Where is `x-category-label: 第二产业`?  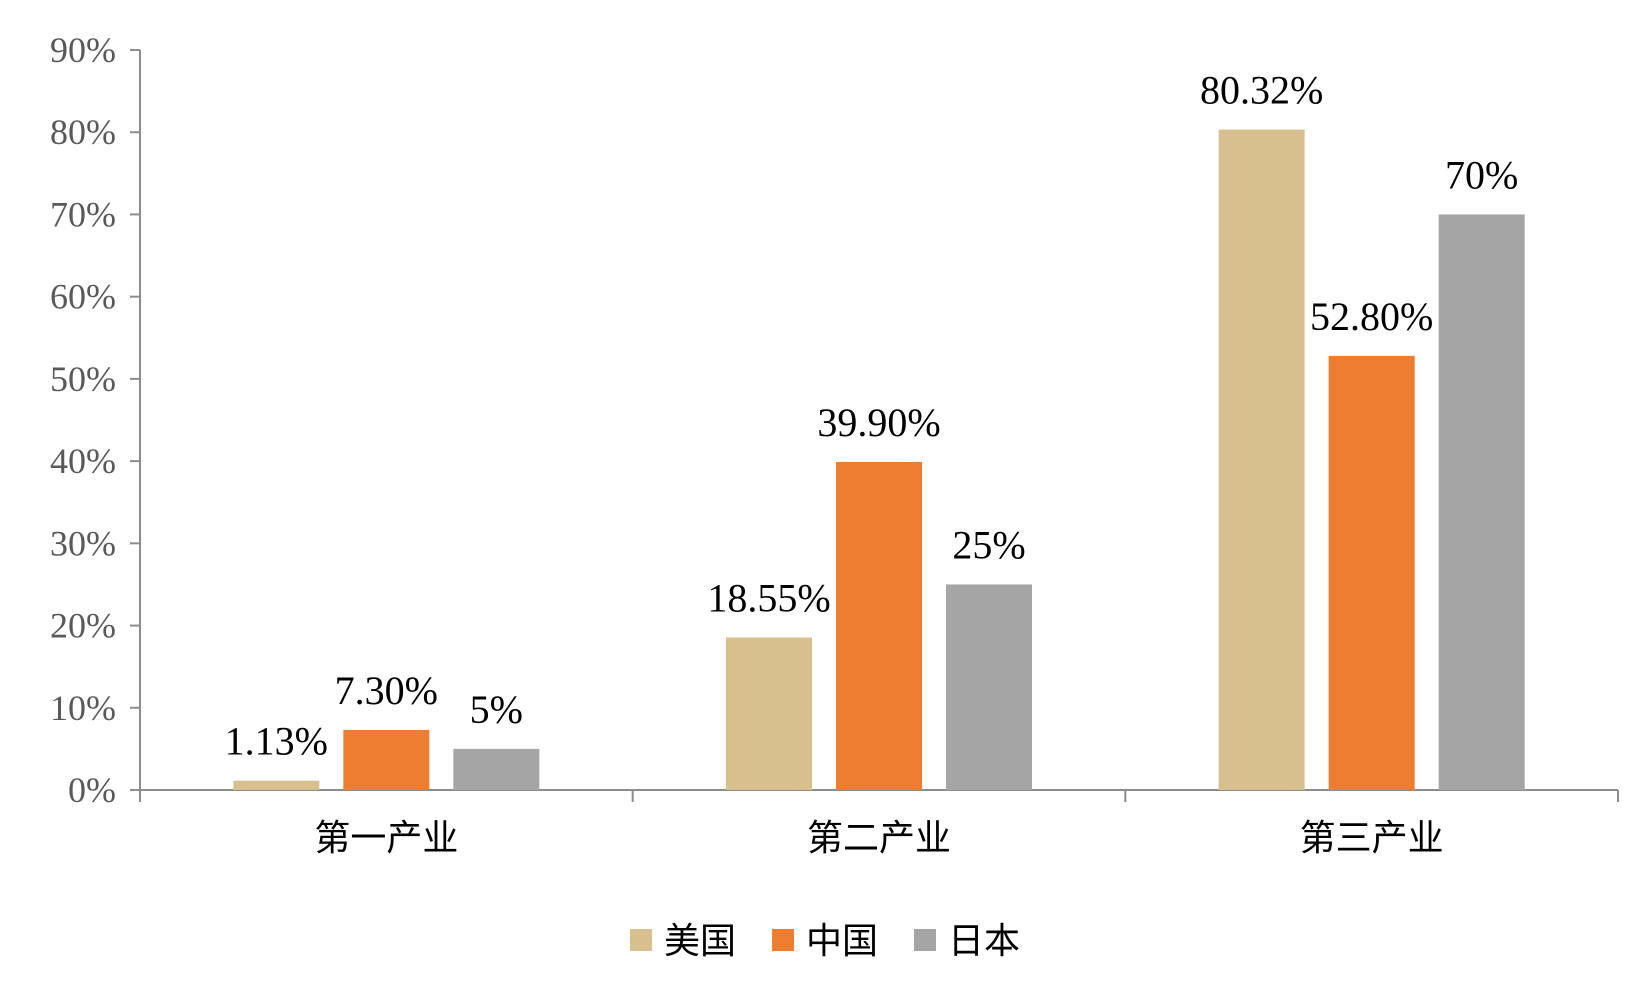
x-category-label: 第二产业 is located at coordinates (879, 838).